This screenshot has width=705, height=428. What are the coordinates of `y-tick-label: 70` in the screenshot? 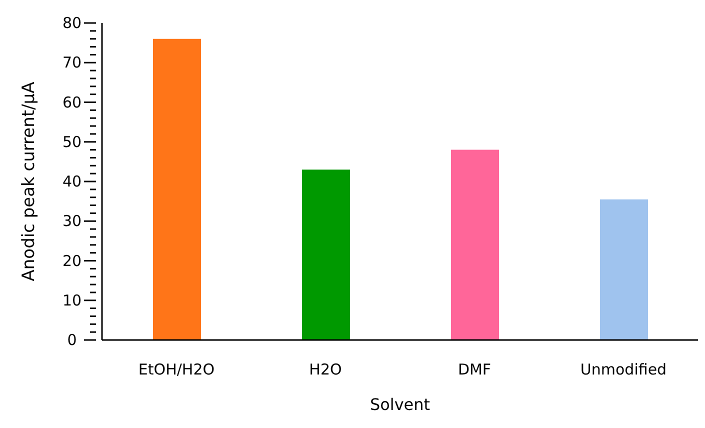 It's located at (72, 63).